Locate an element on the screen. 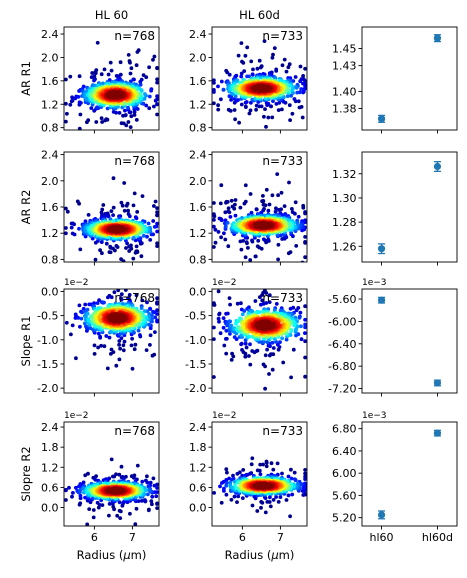 Image resolution: width=467 pixels, height=578 pixels. plot-area is located at coordinates (409, 208).